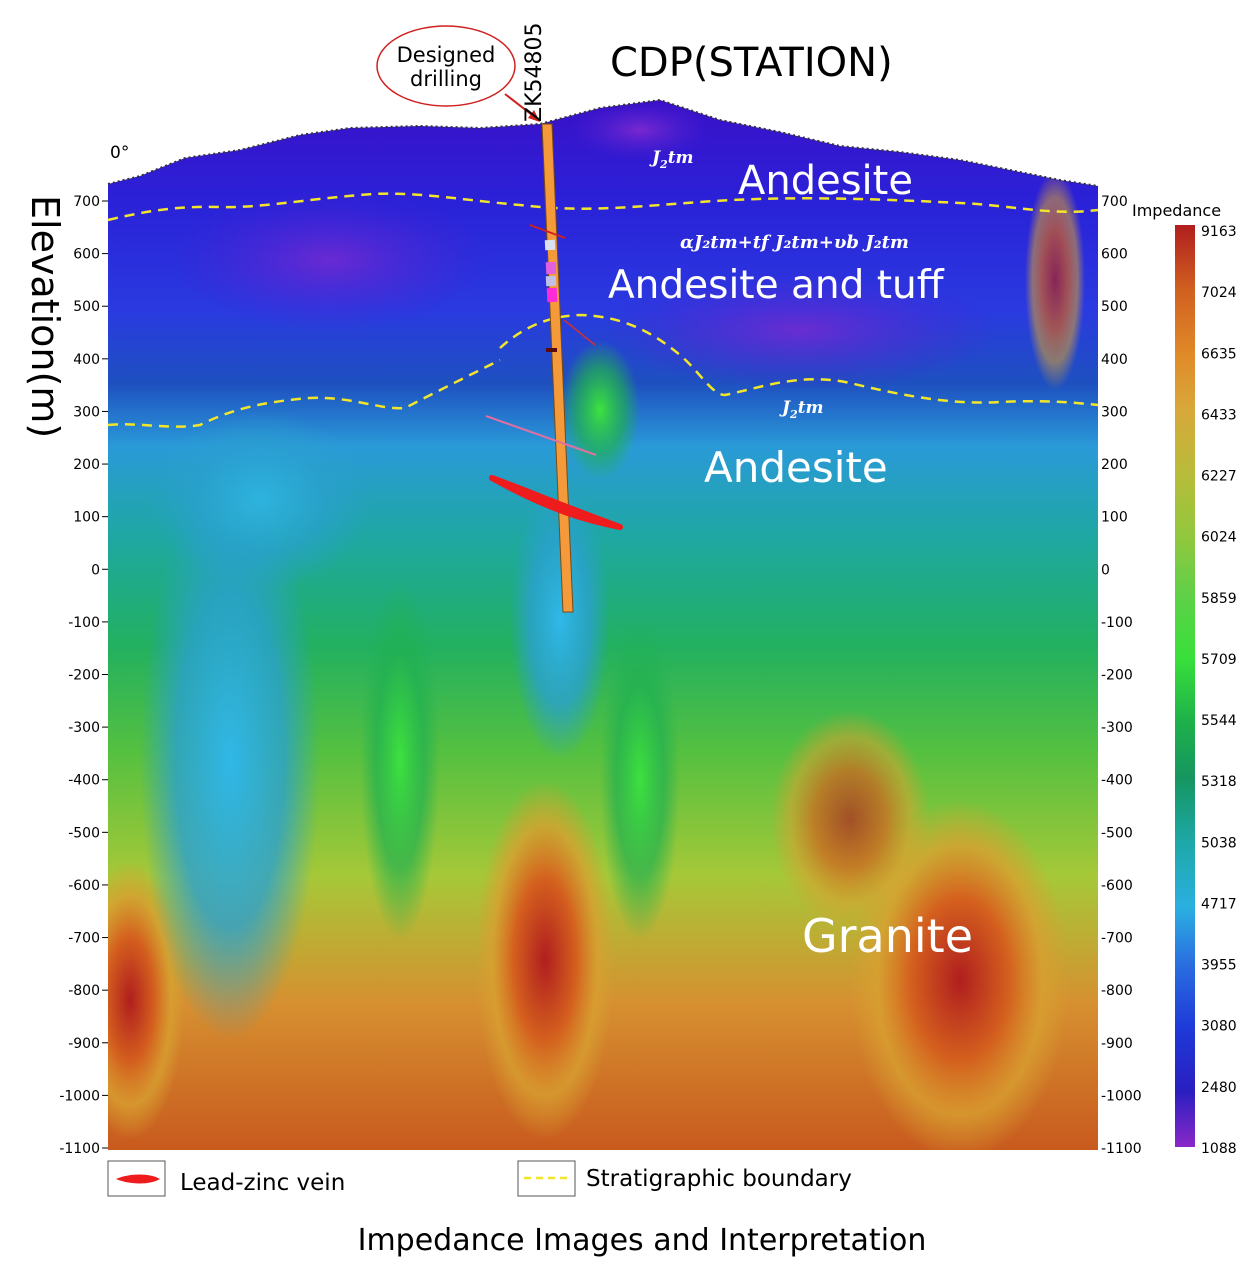 This screenshot has height=1275, width=1256. I want to click on y-tick-left-label: -500, so click(84, 833).